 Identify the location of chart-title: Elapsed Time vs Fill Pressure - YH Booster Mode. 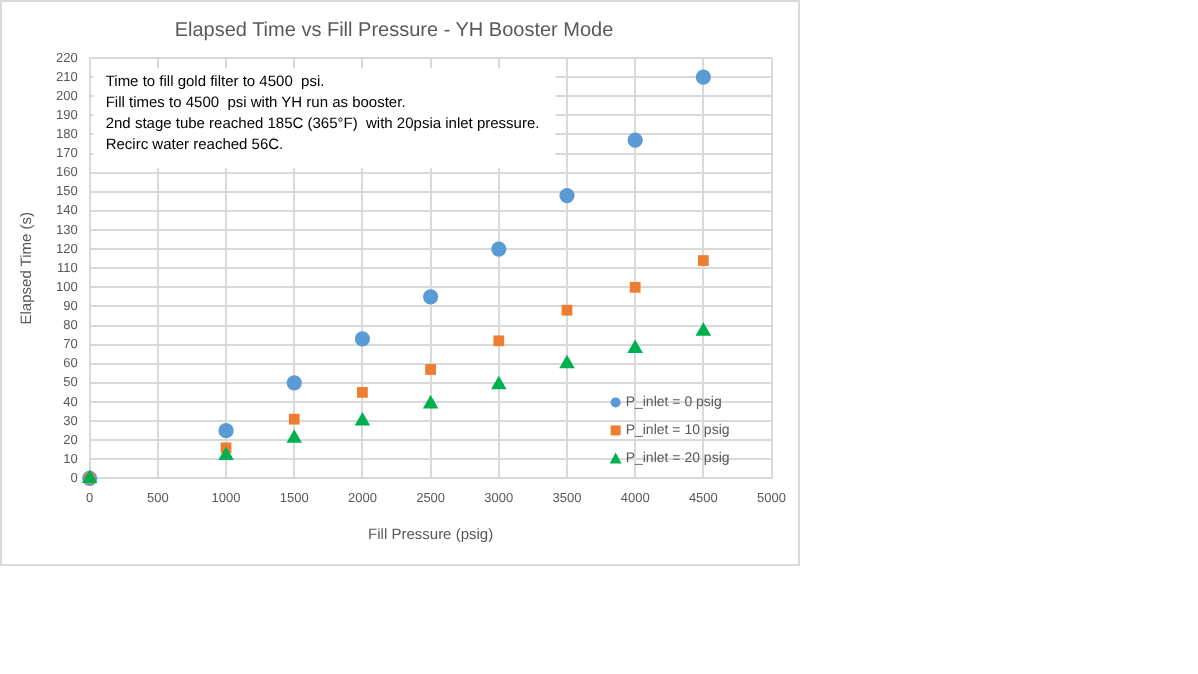
(394, 30).